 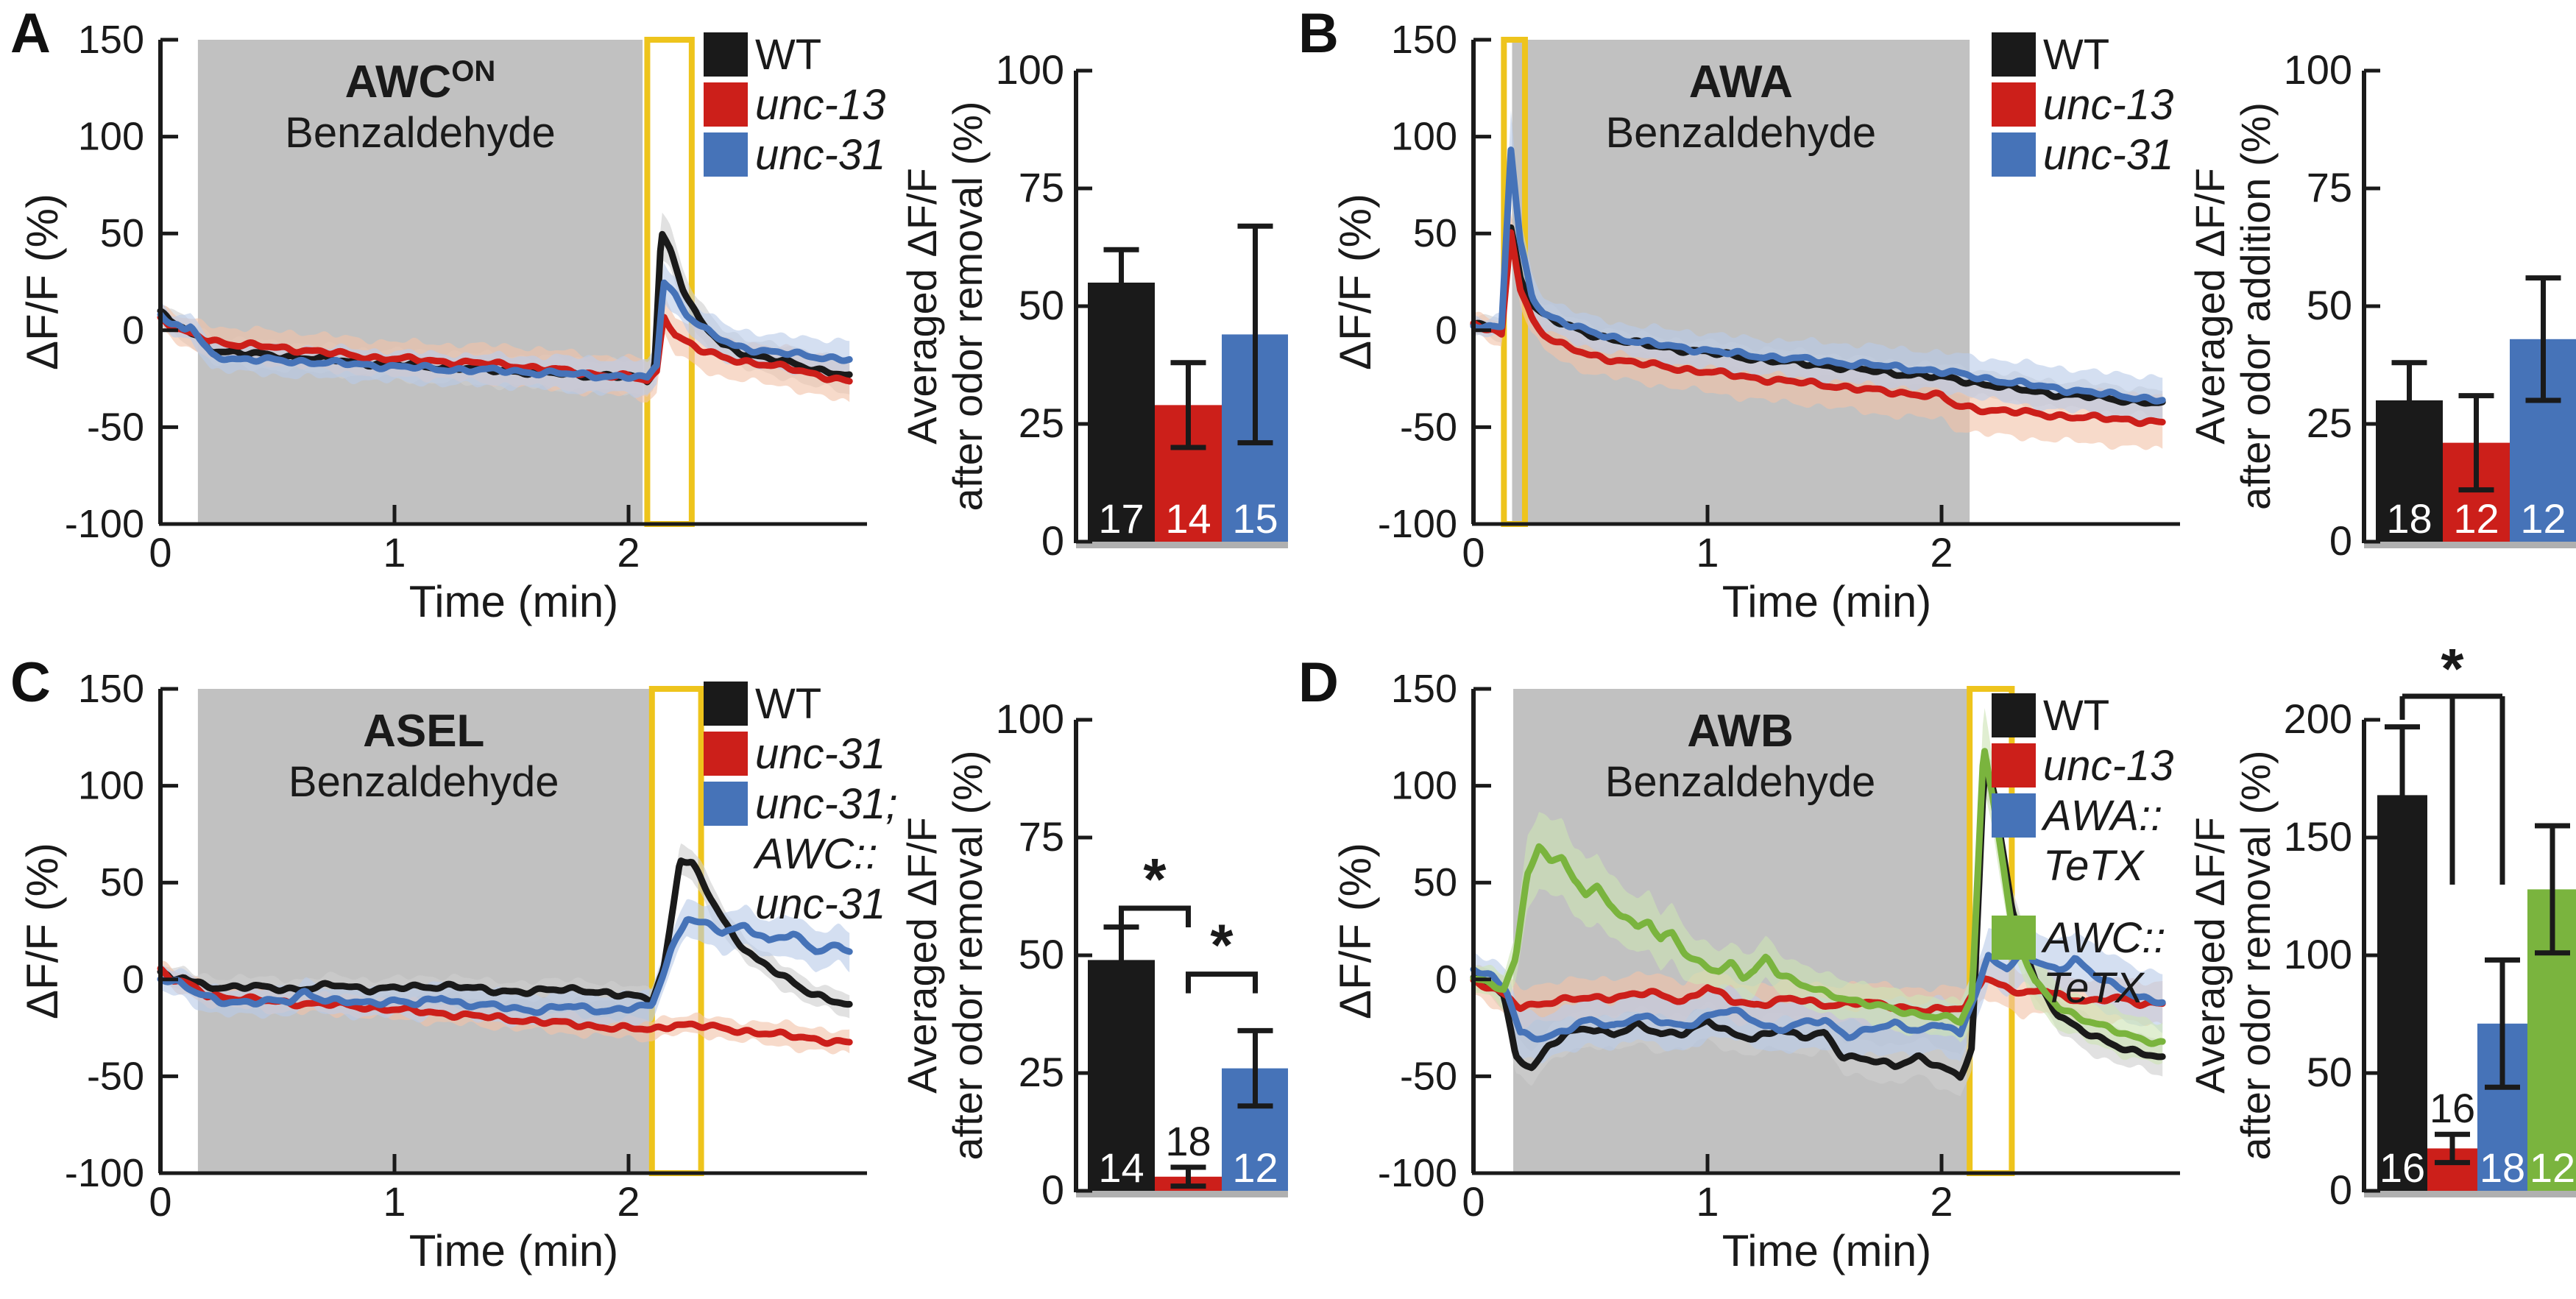 I want to click on n-label: 14, so click(x=1188, y=518).